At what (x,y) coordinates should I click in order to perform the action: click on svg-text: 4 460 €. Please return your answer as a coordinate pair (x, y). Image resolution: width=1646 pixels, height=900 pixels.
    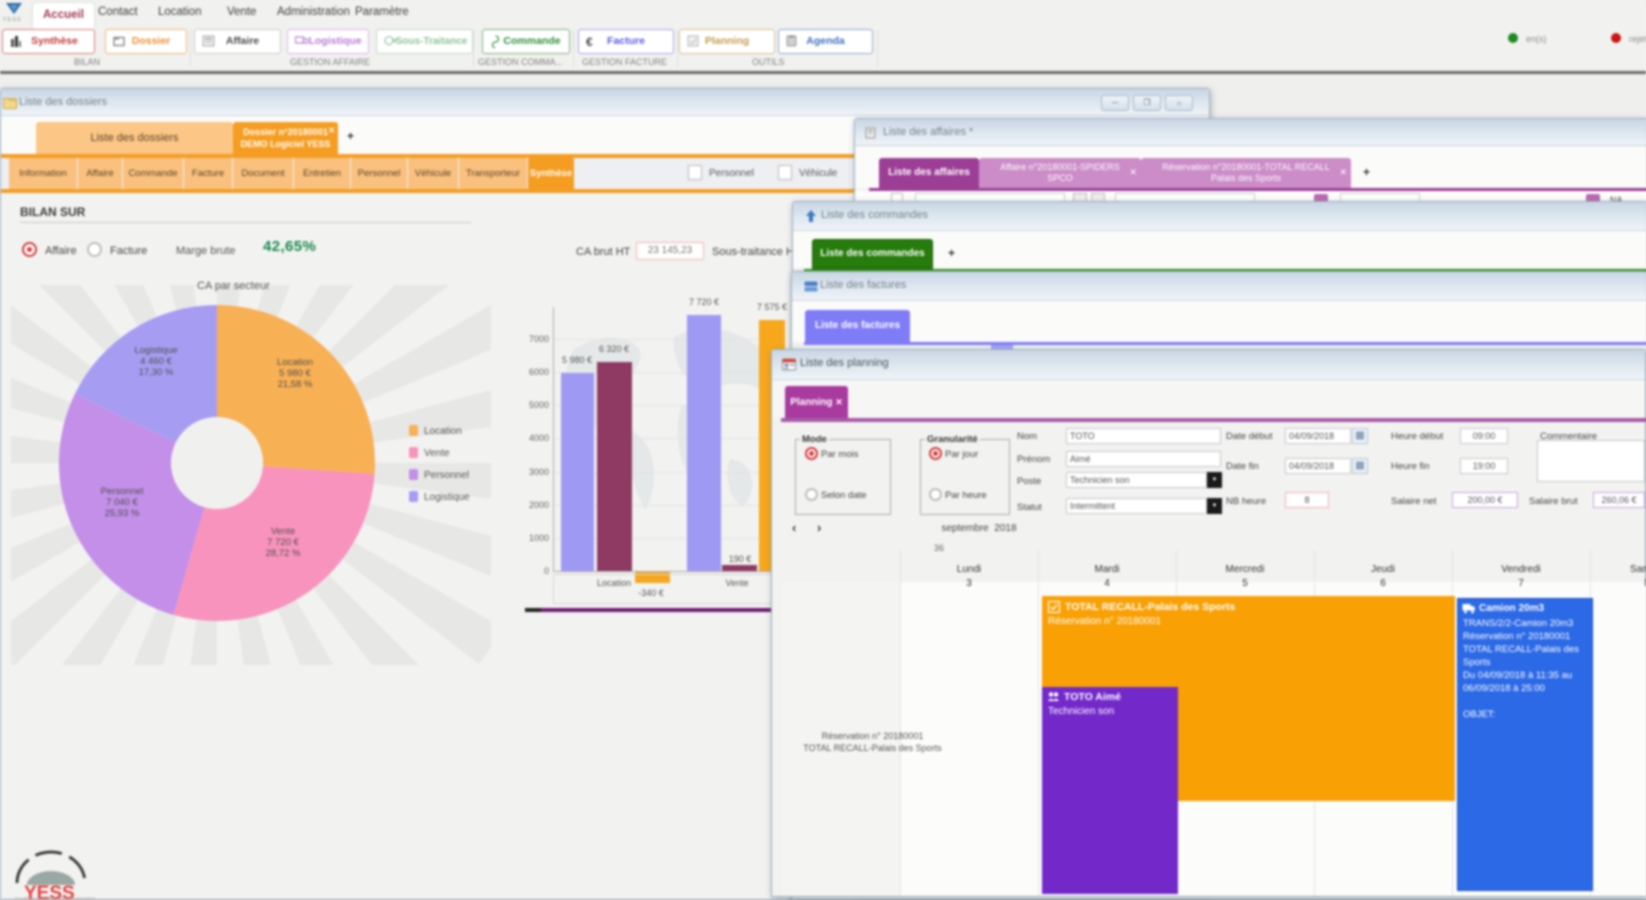
    Looking at the image, I should click on (156, 361).